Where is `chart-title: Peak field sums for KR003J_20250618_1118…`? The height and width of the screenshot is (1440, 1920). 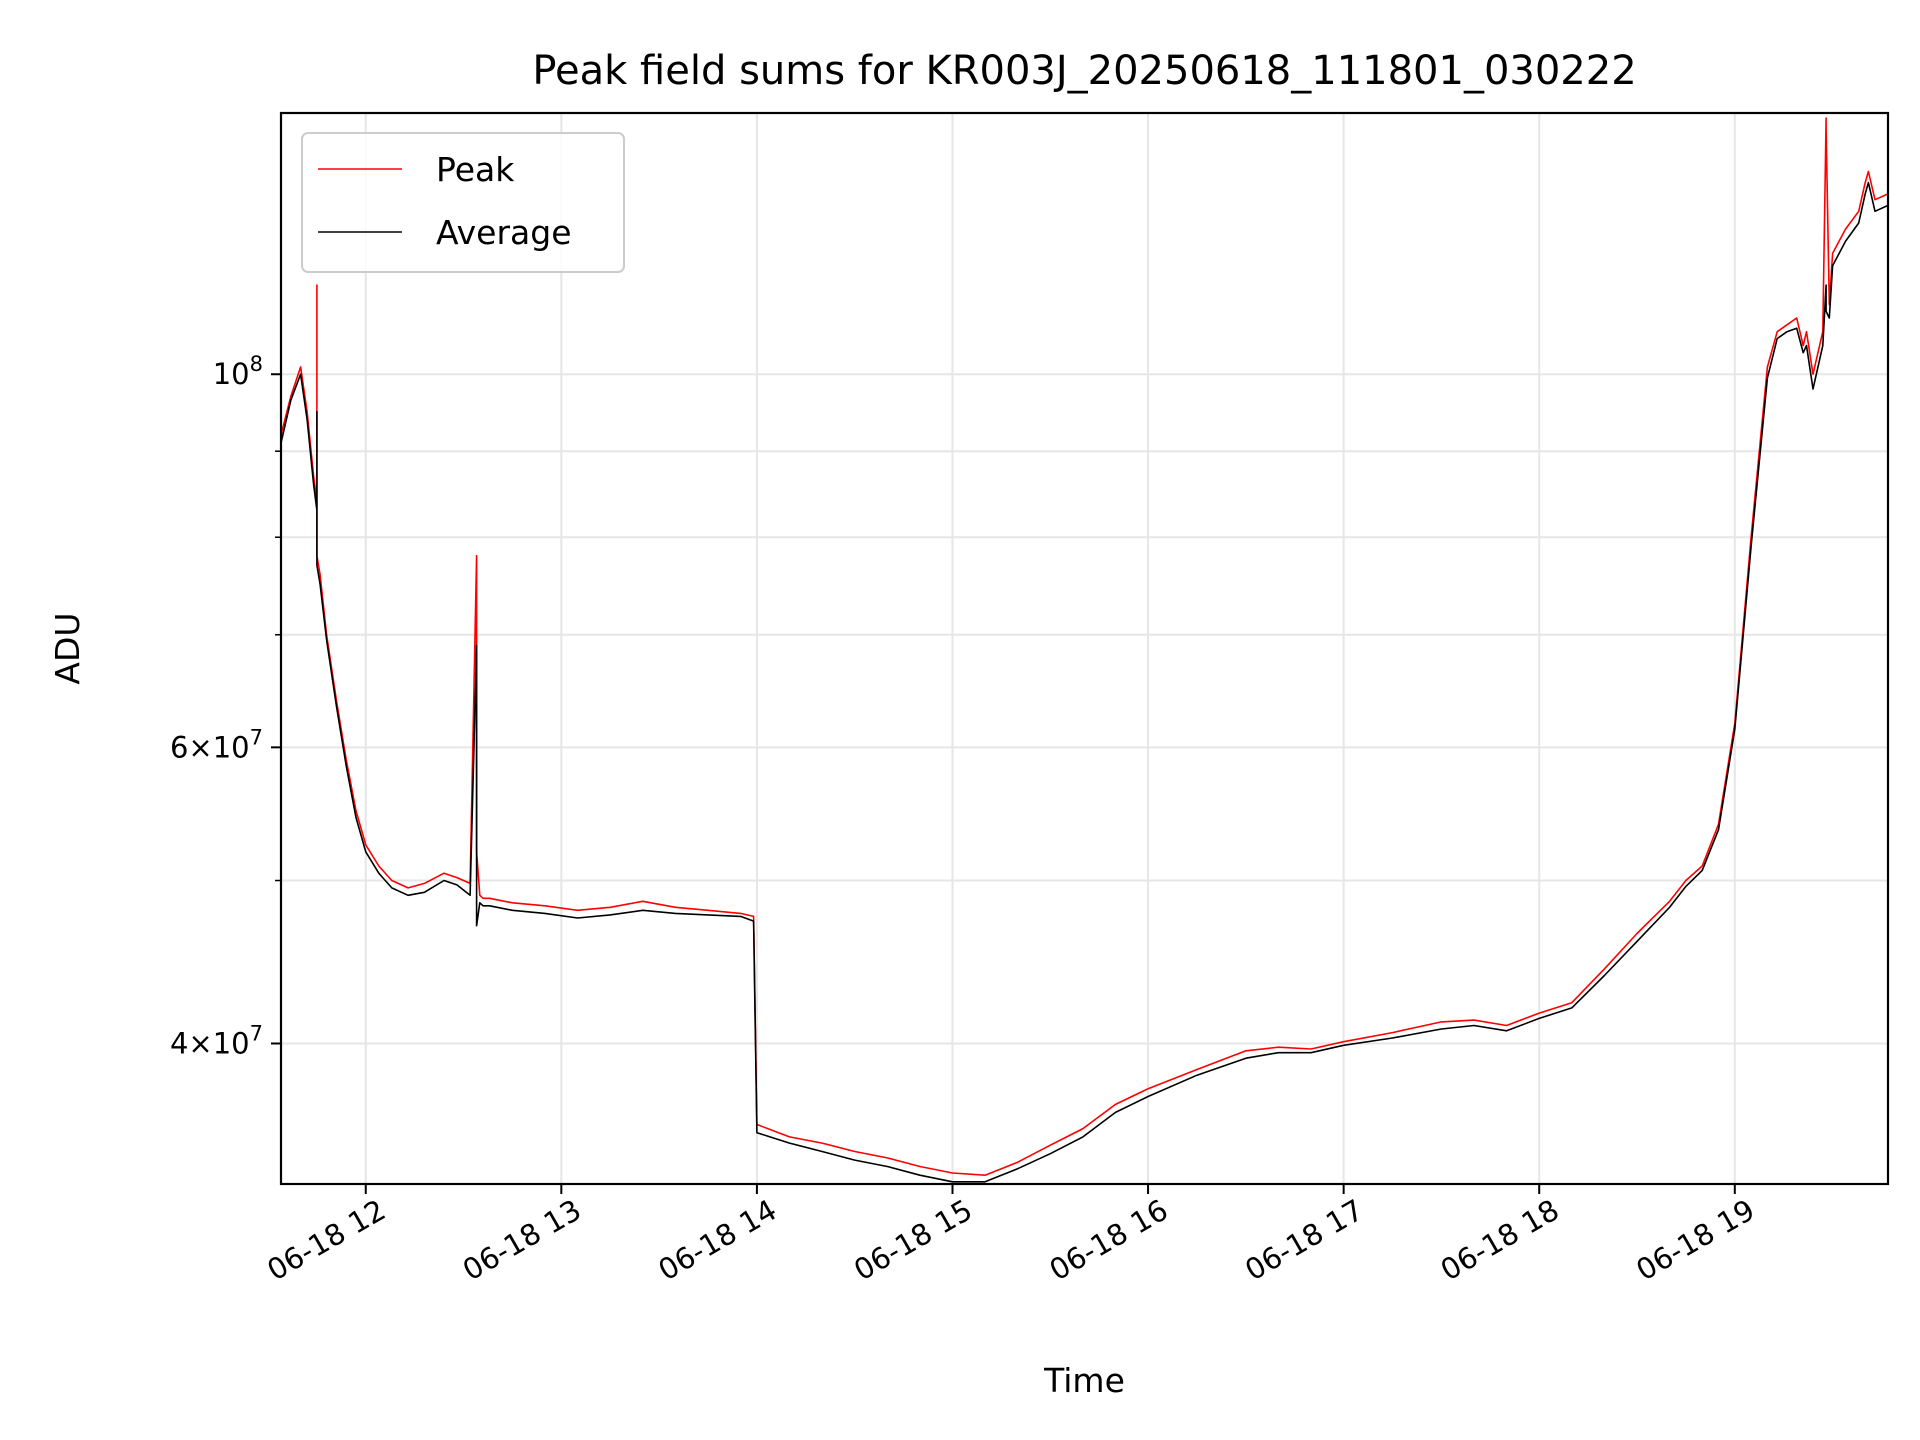 chart-title: Peak field sums for KR003J_20250618_1118… is located at coordinates (1084, 71).